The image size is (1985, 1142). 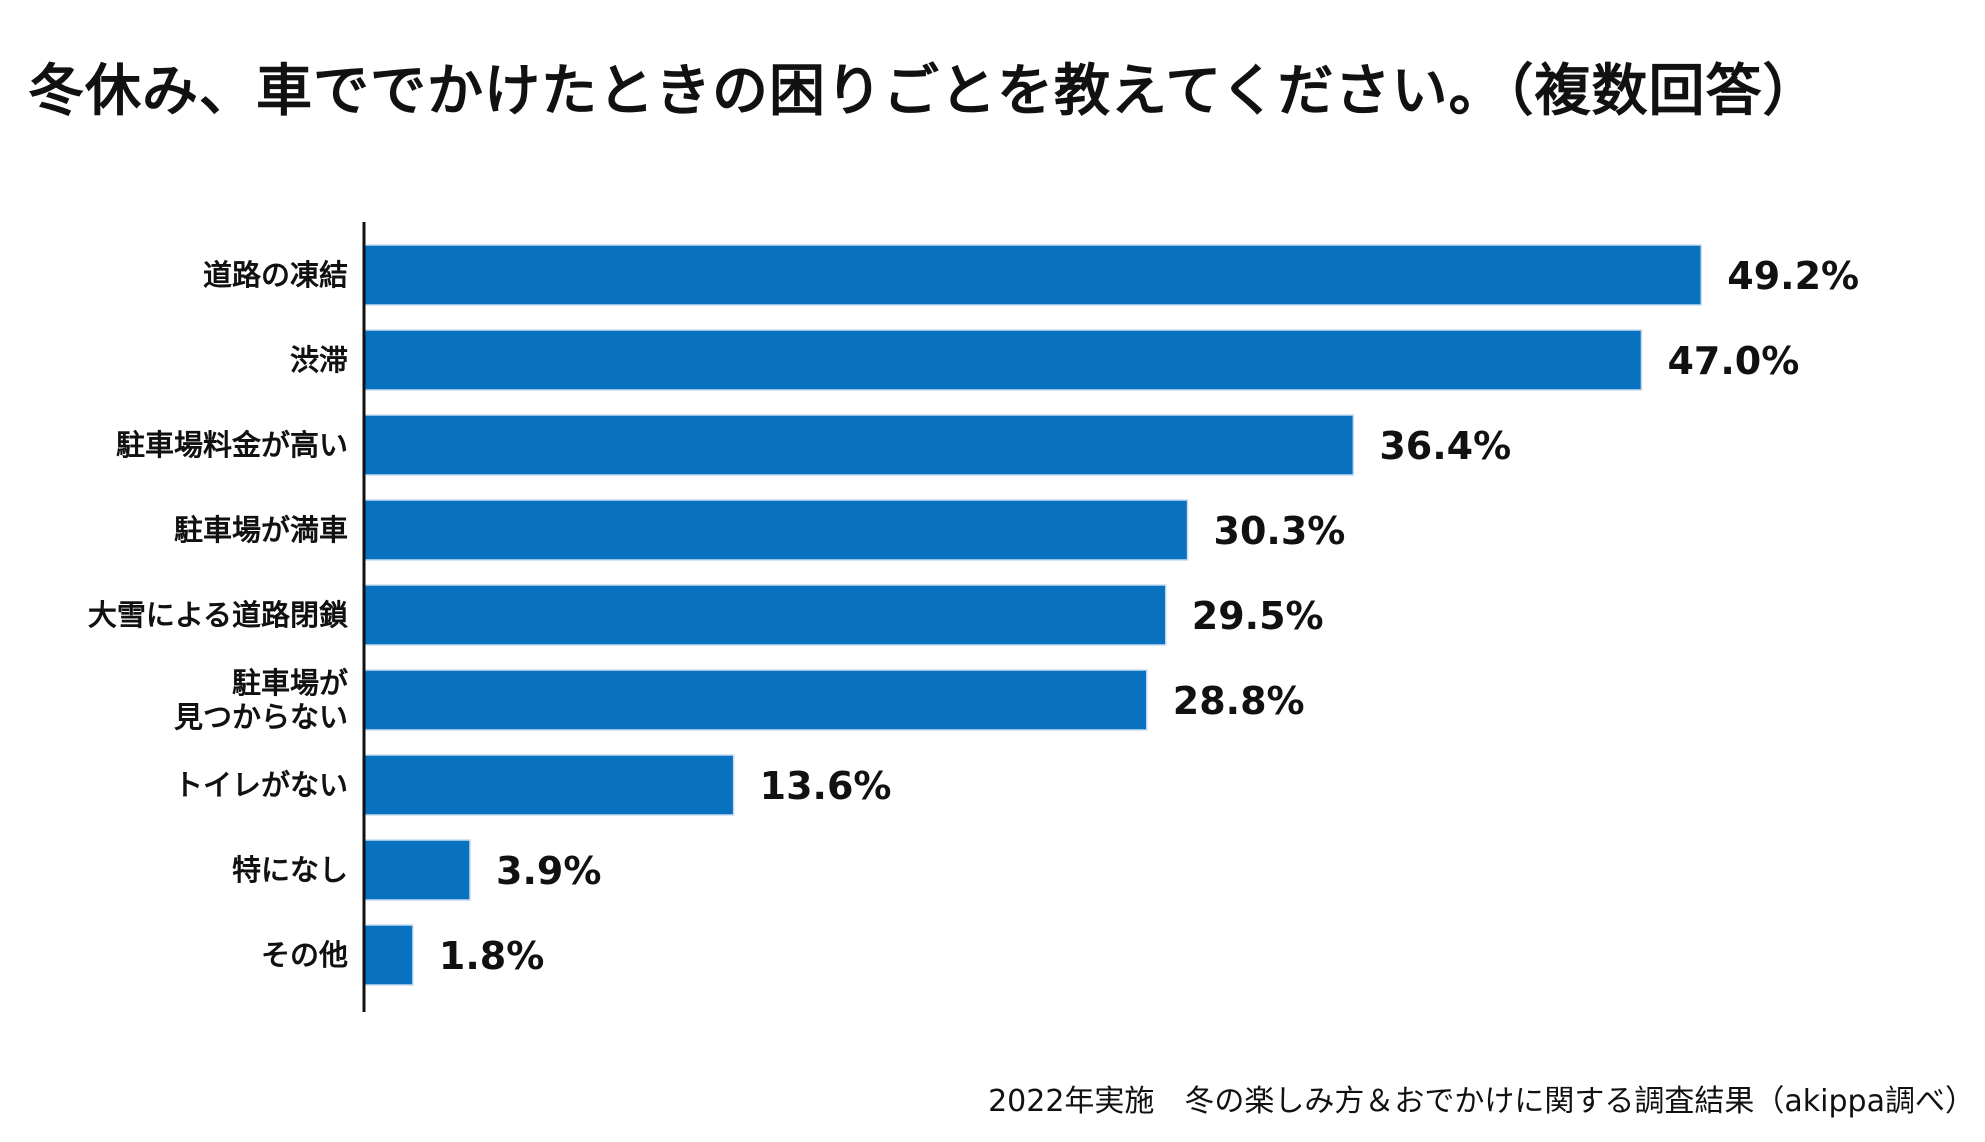 I want to click on chart-title: 冬休み、車ででかけたときの困りごとを教えてください。（複数回答）, so click(x=924, y=91).